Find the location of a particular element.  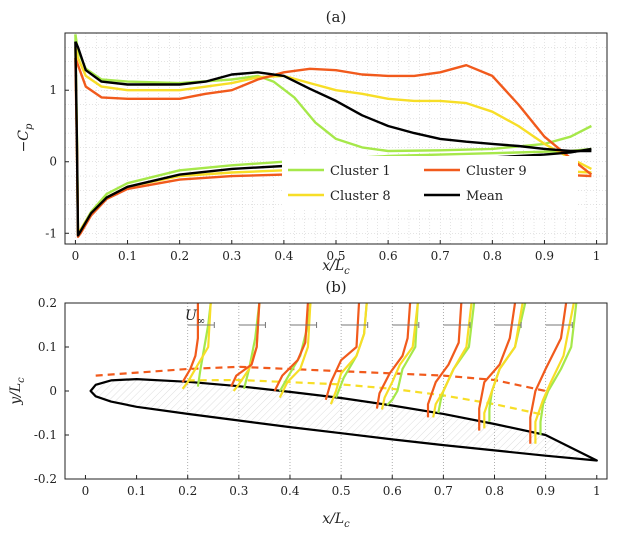

legend: Cluster 1 Cluster 9 Cluster 8 Mean is located at coordinates (430, 182).